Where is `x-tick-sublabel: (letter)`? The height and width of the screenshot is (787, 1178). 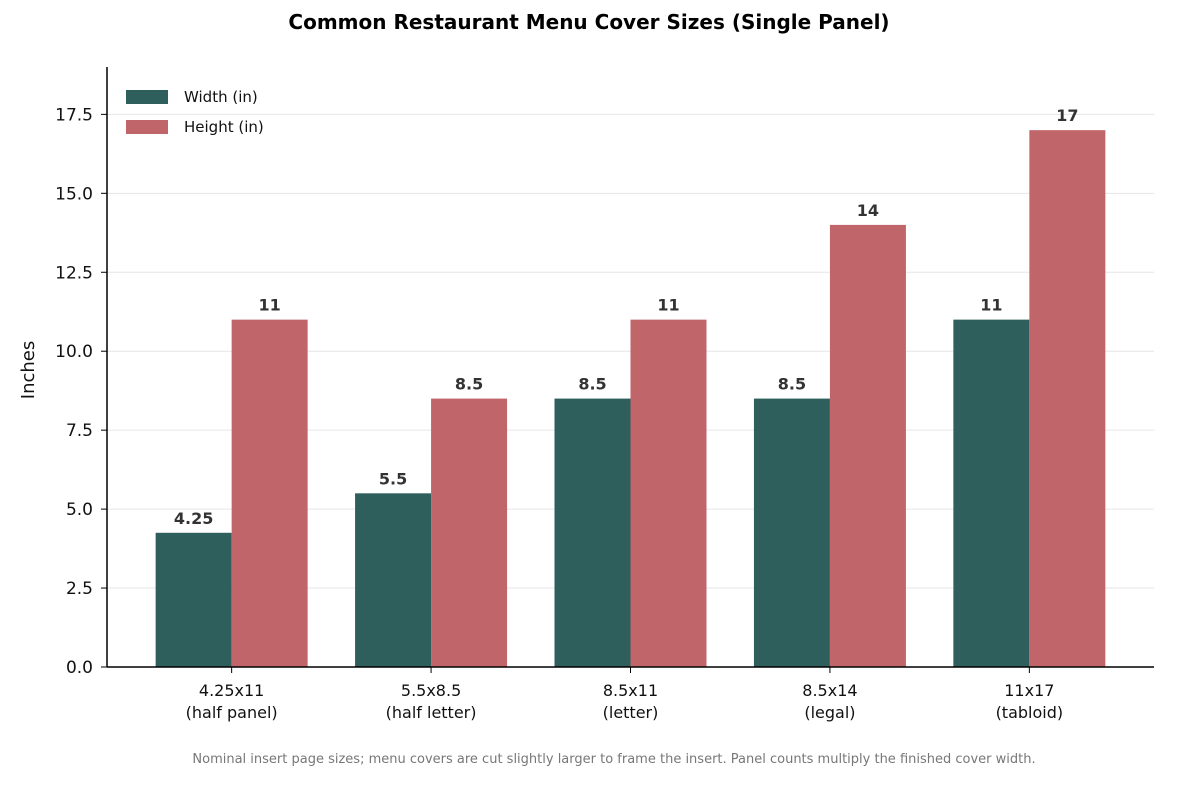
x-tick-sublabel: (letter) is located at coordinates (631, 712).